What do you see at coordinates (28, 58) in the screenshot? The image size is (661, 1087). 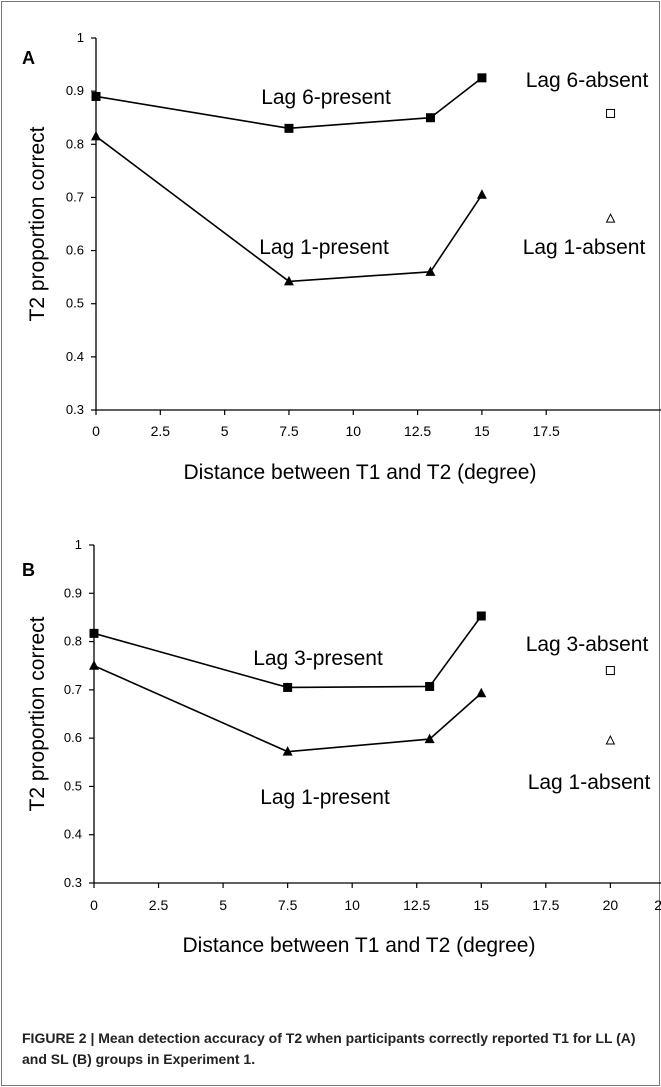 I see `panel-label: A` at bounding box center [28, 58].